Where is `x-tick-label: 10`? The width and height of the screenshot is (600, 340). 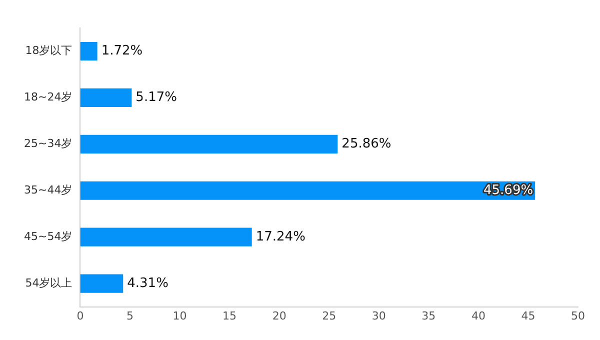 x-tick-label: 10 is located at coordinates (179, 315).